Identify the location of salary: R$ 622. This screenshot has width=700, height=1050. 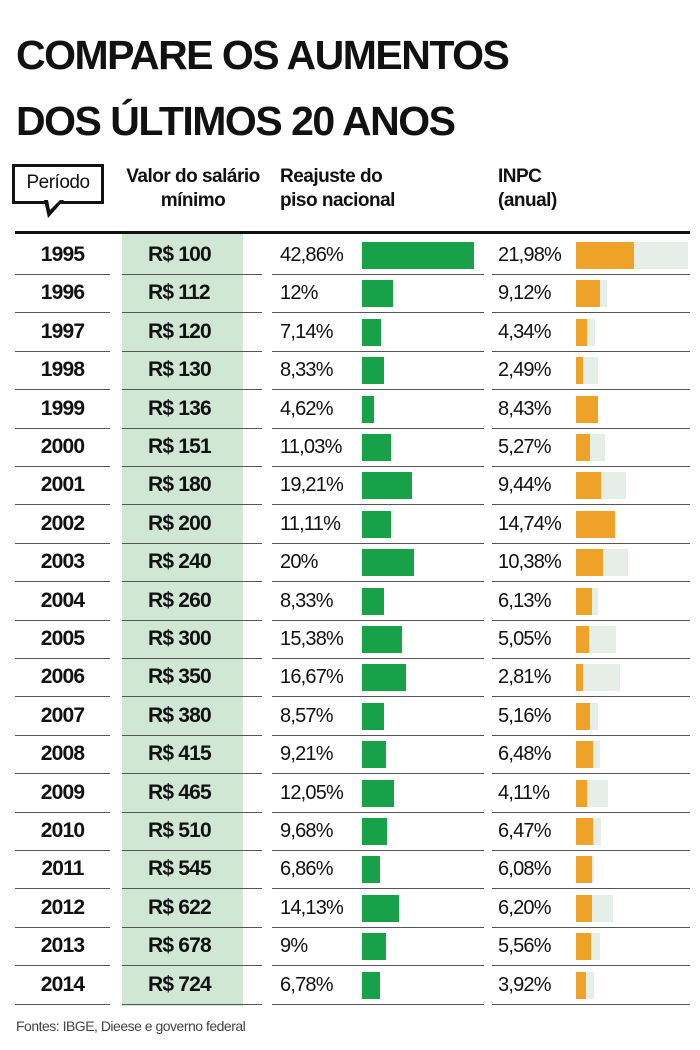
(180, 907).